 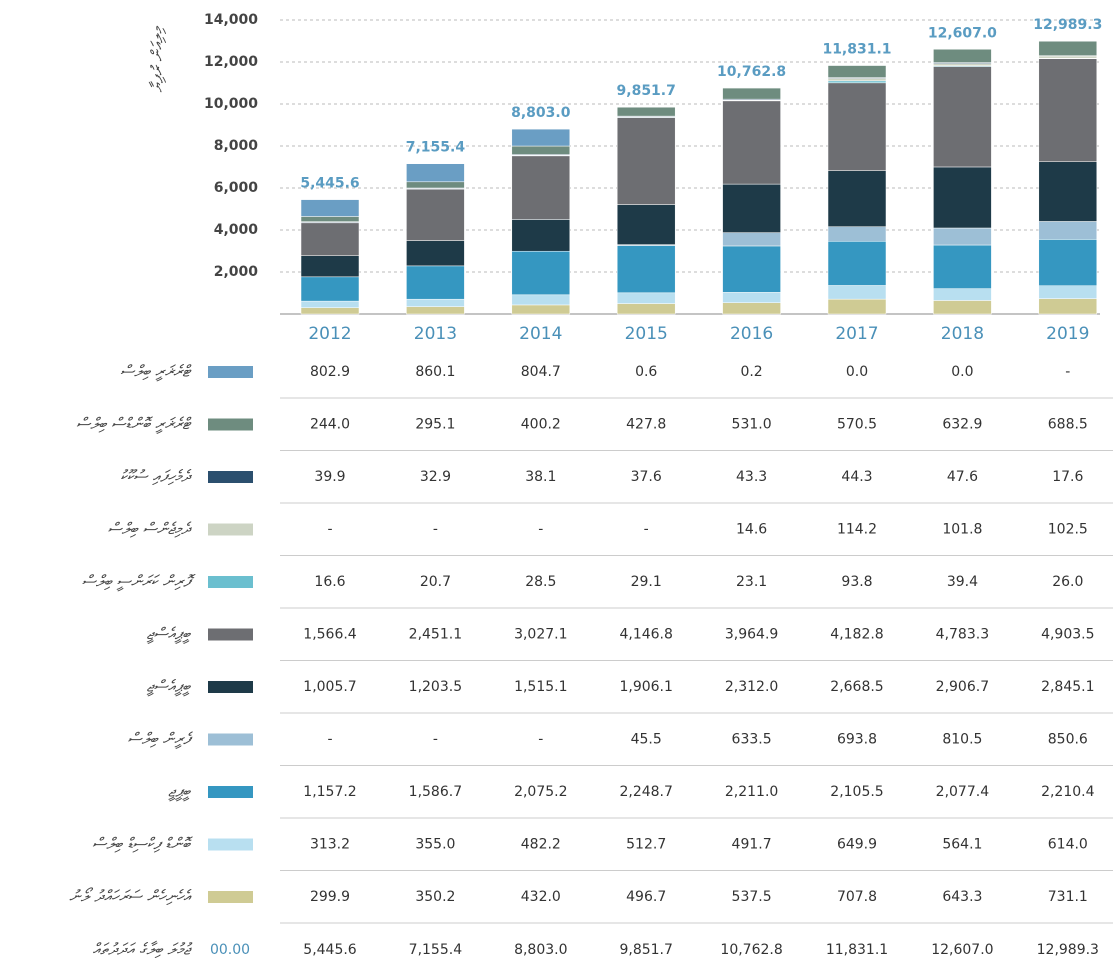 What do you see at coordinates (540, 950) in the screenshot?
I see `table-cell: 8,803.0` at bounding box center [540, 950].